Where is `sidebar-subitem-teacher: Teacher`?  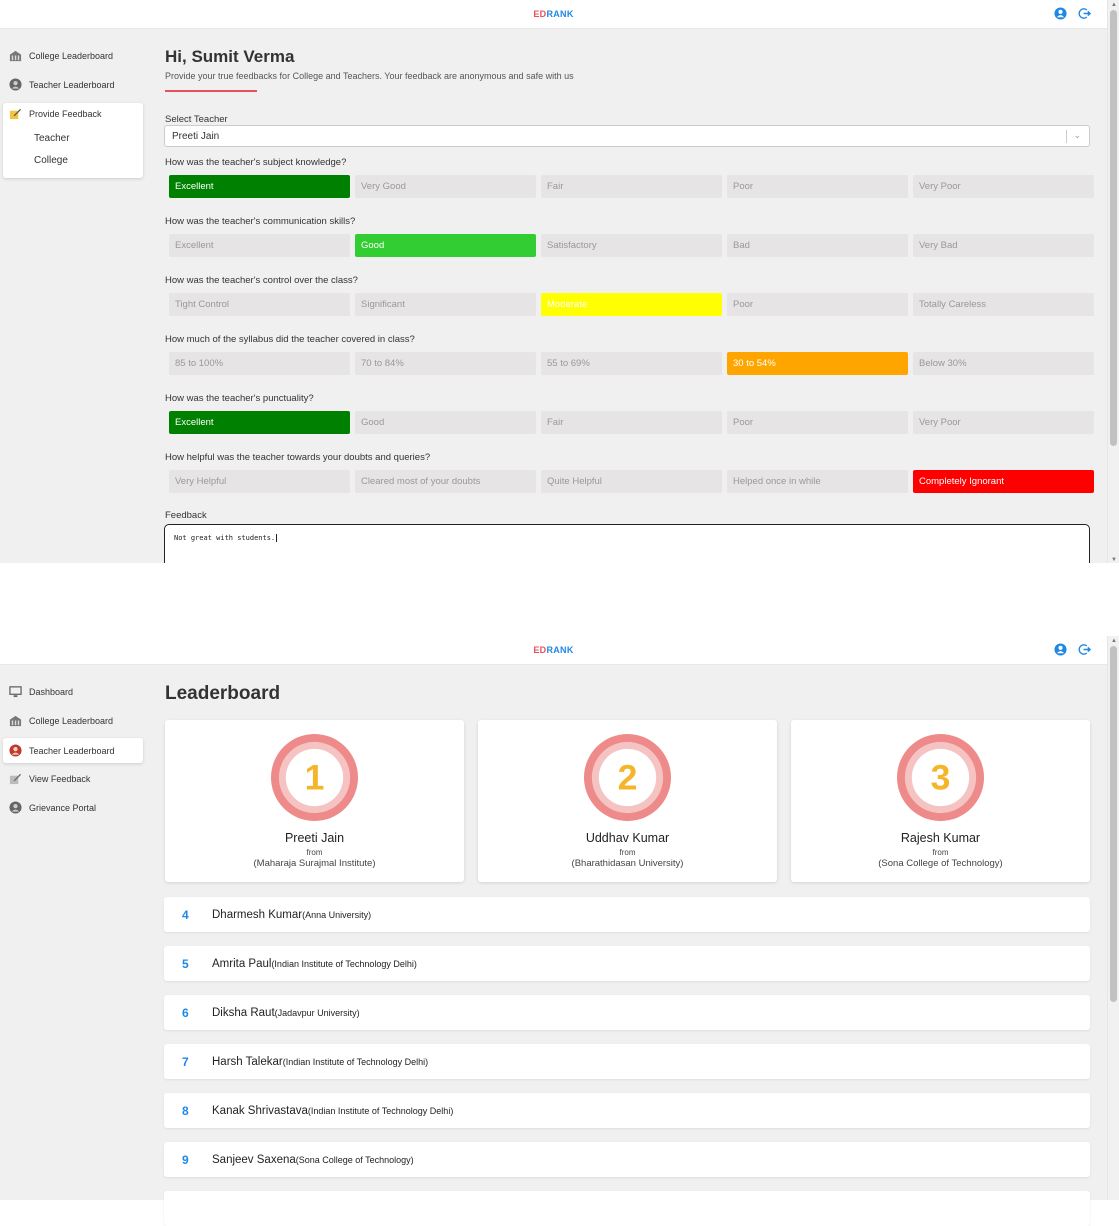
sidebar-subitem-teacher: Teacher is located at coordinates (52, 138).